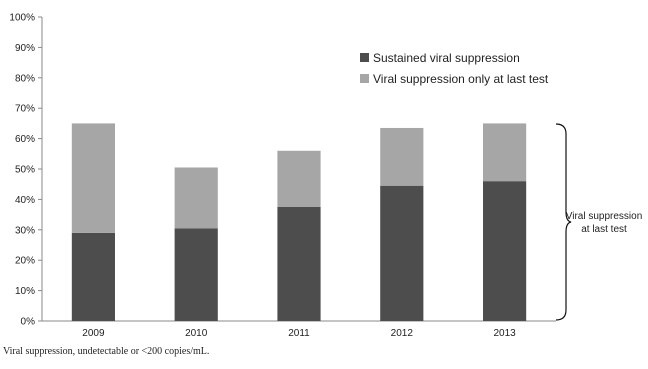  What do you see at coordinates (25, 48) in the screenshot?
I see `y-tick-label: 90%` at bounding box center [25, 48].